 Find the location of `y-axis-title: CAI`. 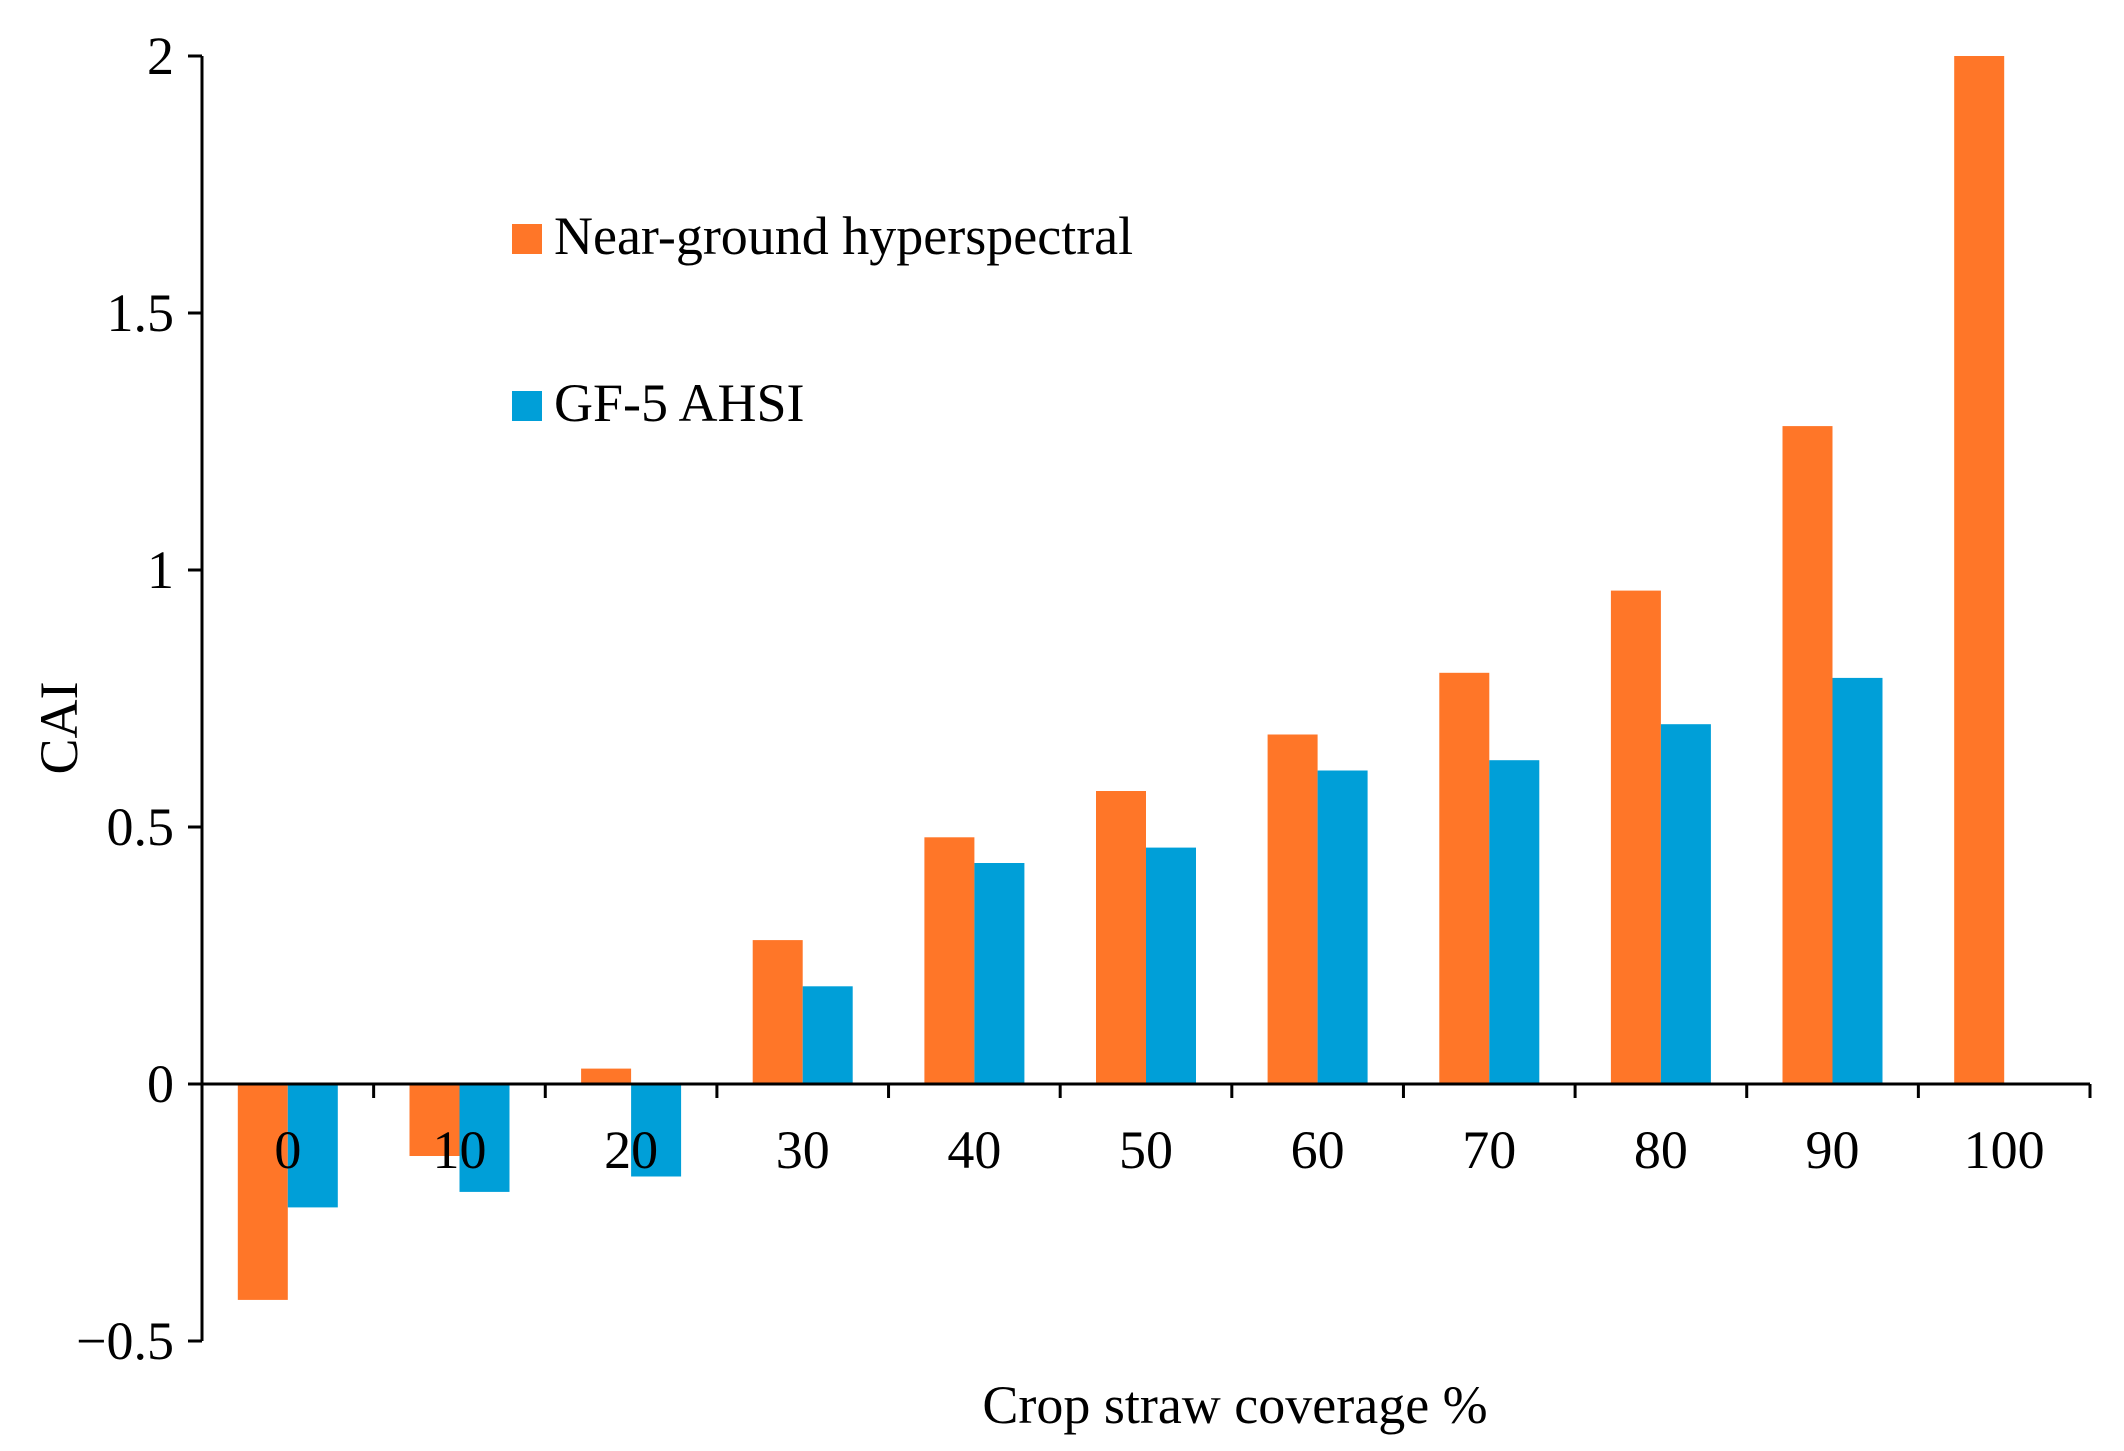

y-axis-title: CAI is located at coordinates (59, 728).